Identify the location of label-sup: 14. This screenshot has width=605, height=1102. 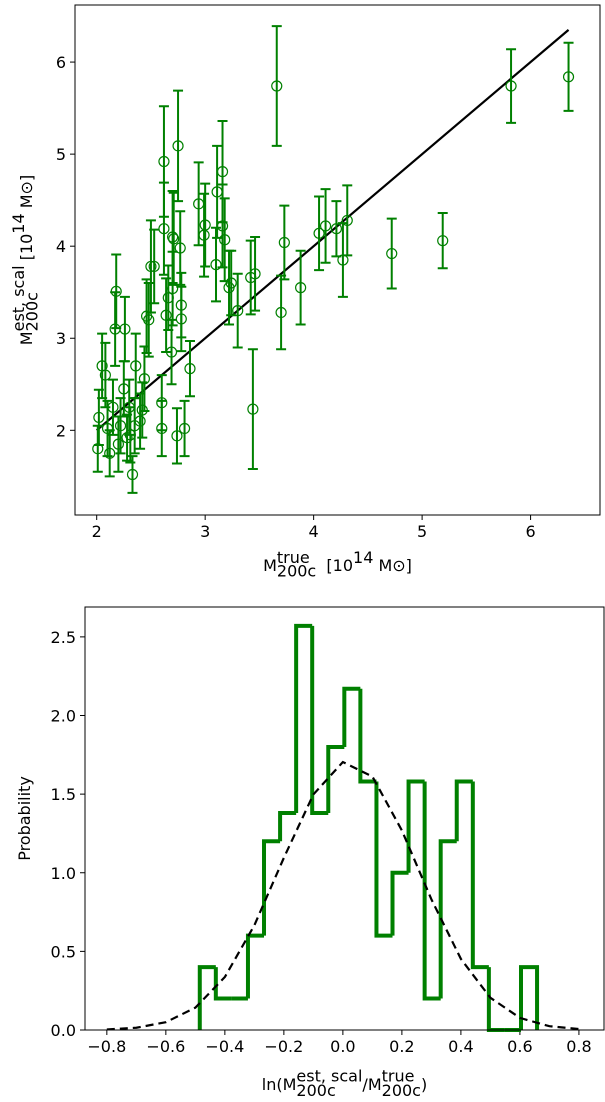
(18, 223).